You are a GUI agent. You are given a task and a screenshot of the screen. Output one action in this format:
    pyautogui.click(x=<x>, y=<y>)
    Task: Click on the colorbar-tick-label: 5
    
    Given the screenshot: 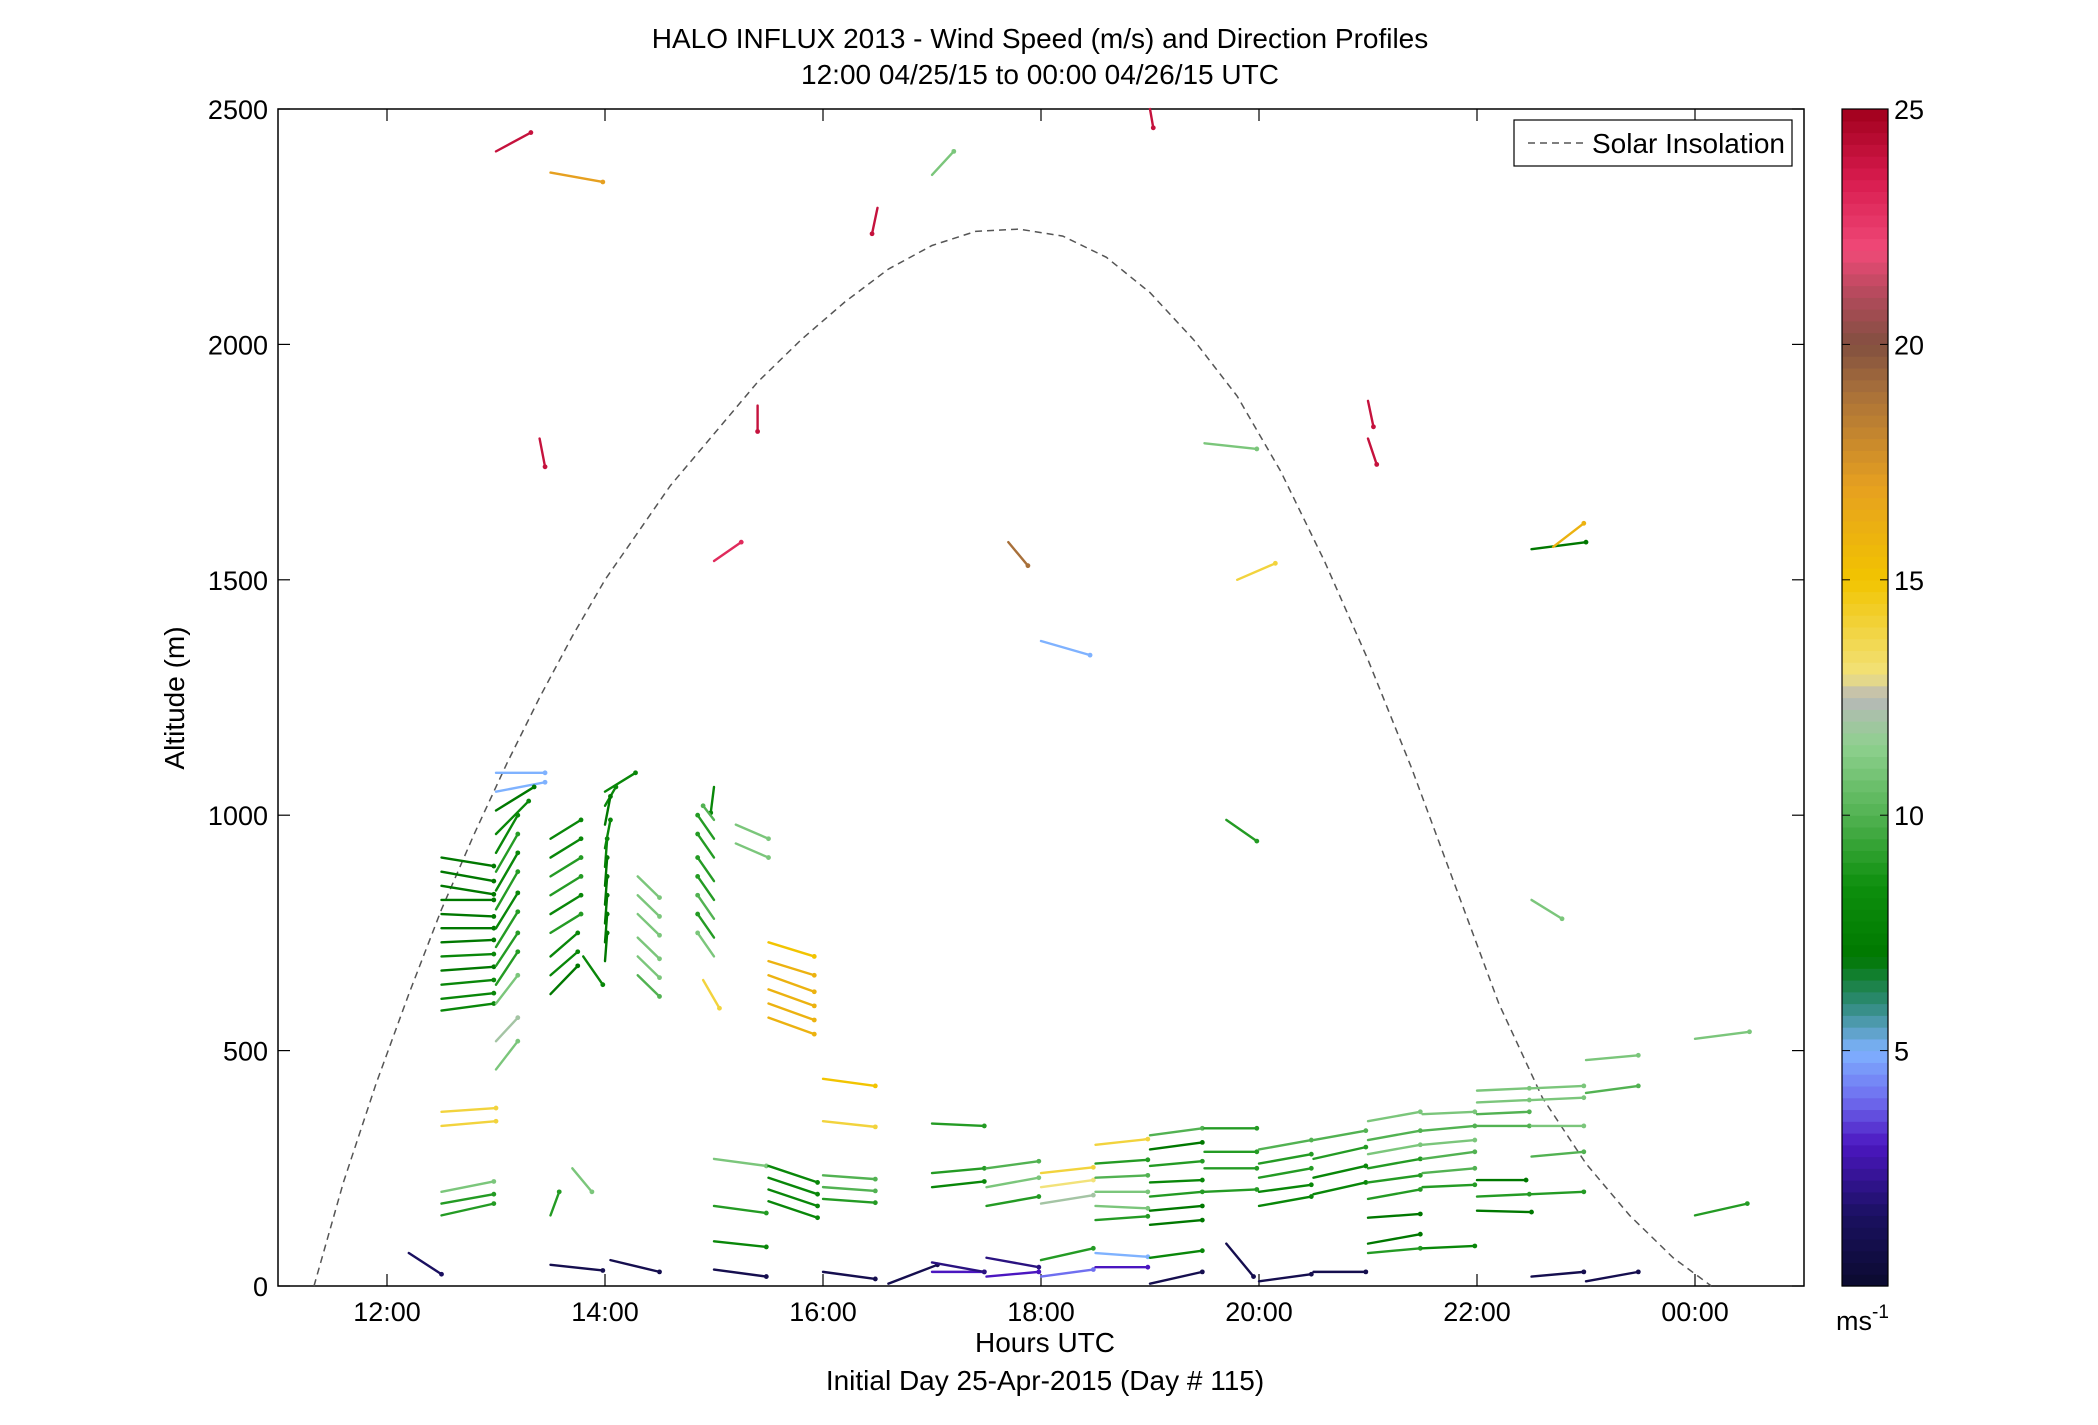 What is the action you would take?
    pyautogui.click(x=1901, y=1052)
    